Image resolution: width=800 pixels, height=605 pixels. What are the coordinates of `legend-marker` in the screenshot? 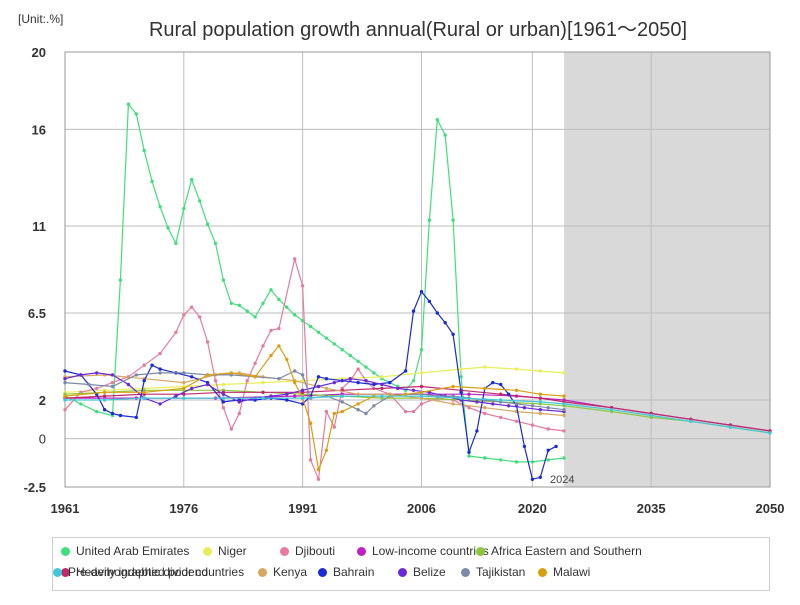 It's located at (480, 551).